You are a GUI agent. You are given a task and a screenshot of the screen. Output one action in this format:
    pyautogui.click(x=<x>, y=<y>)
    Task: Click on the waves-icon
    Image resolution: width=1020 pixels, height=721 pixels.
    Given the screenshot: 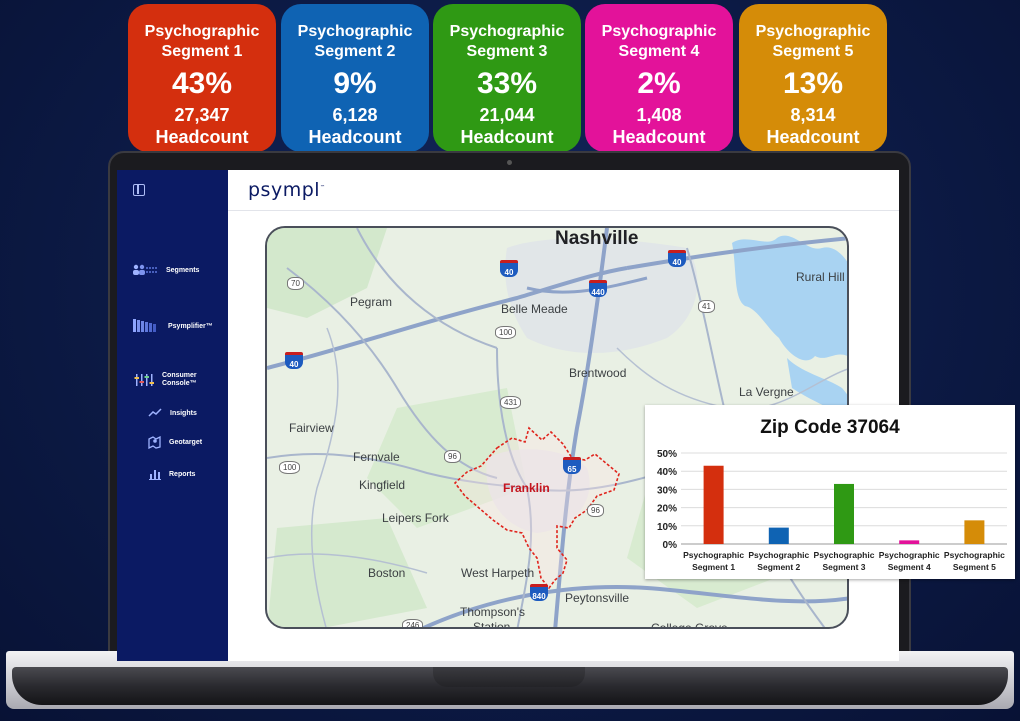 What is the action you would take?
    pyautogui.click(x=144, y=325)
    